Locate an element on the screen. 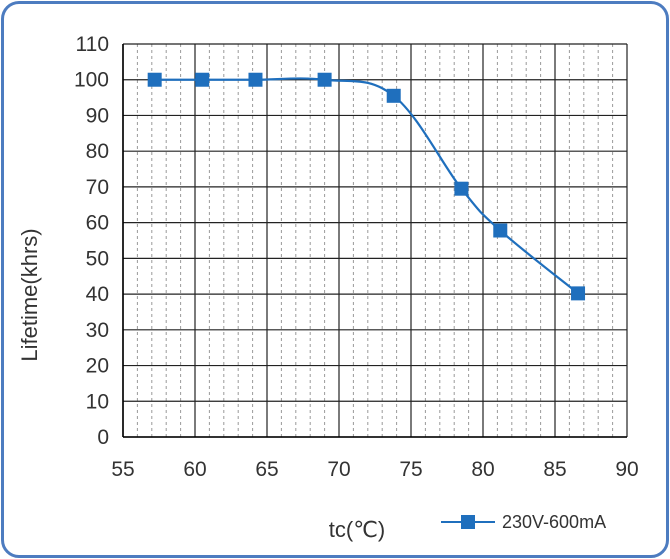 This screenshot has width=670, height=559. y-axis-label: Lifetime(khrs) is located at coordinates (29, 294).